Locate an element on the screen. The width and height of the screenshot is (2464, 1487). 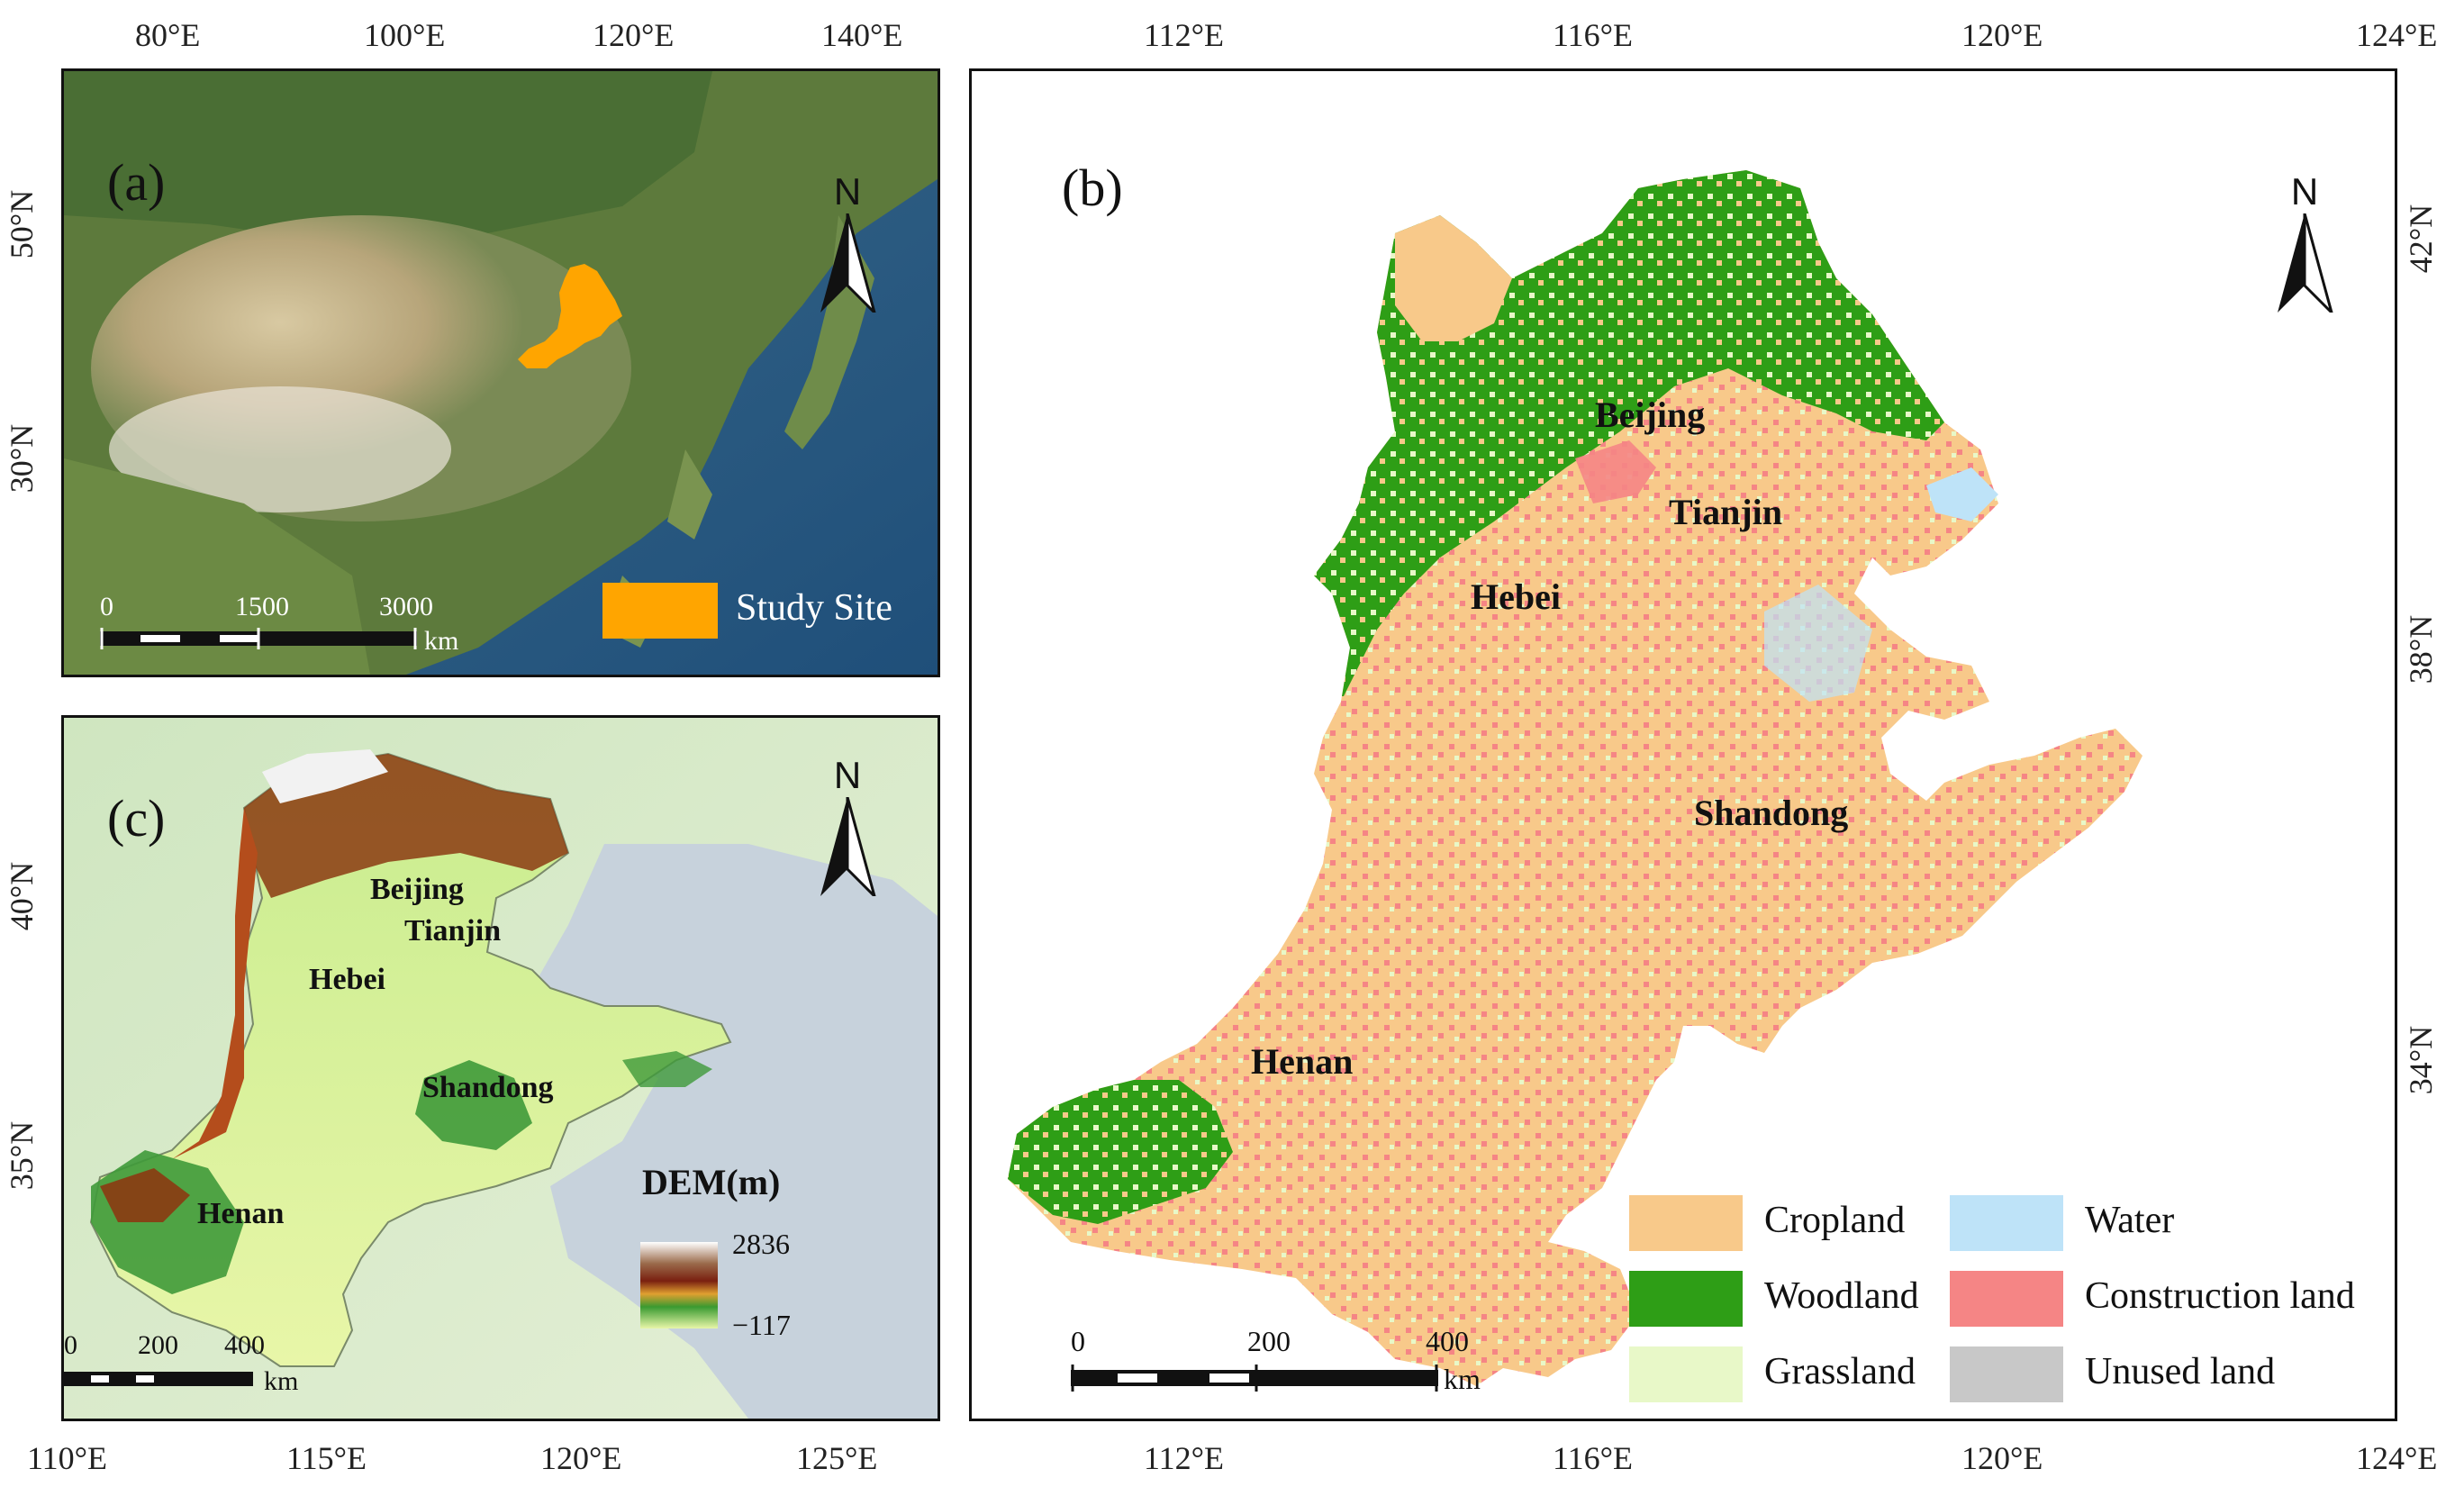
legend-label-cropland: Cropland is located at coordinates (1835, 1221).